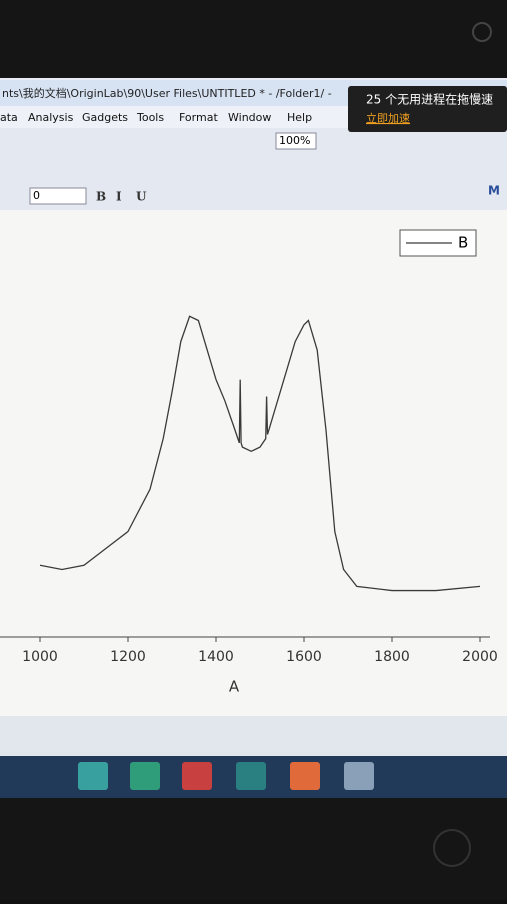 This screenshot has height=904, width=507. What do you see at coordinates (494, 191) in the screenshot?
I see `toolbar-button: M` at bounding box center [494, 191].